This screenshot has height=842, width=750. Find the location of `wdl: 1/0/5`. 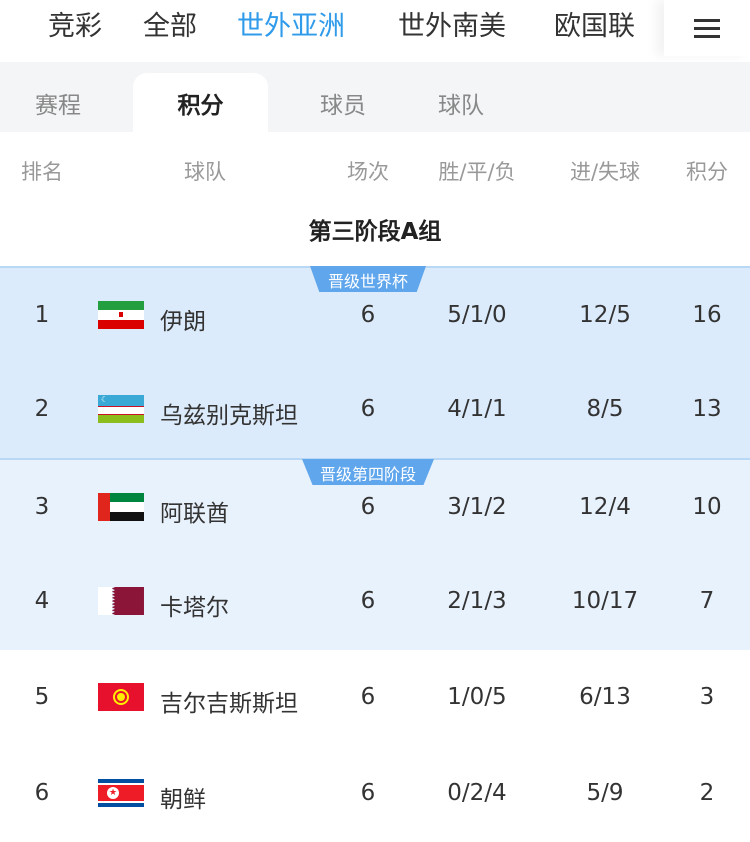

wdl: 1/0/5 is located at coordinates (477, 697).